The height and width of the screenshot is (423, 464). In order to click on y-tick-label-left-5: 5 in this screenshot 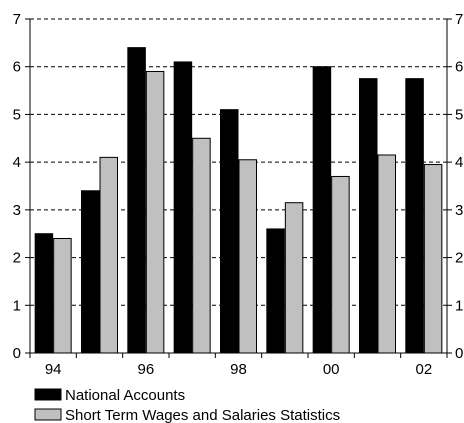, I will do `click(17, 114)`.